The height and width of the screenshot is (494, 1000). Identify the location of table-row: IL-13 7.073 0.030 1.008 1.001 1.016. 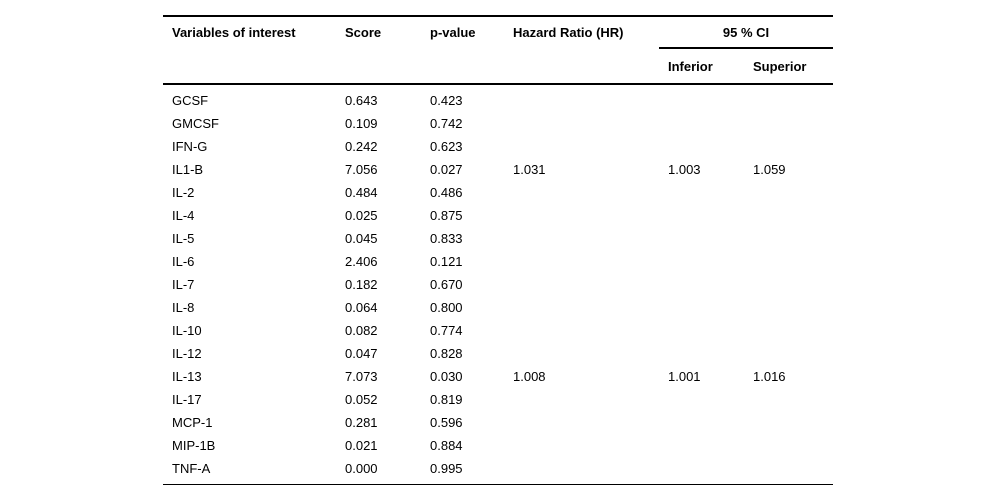
(498, 376).